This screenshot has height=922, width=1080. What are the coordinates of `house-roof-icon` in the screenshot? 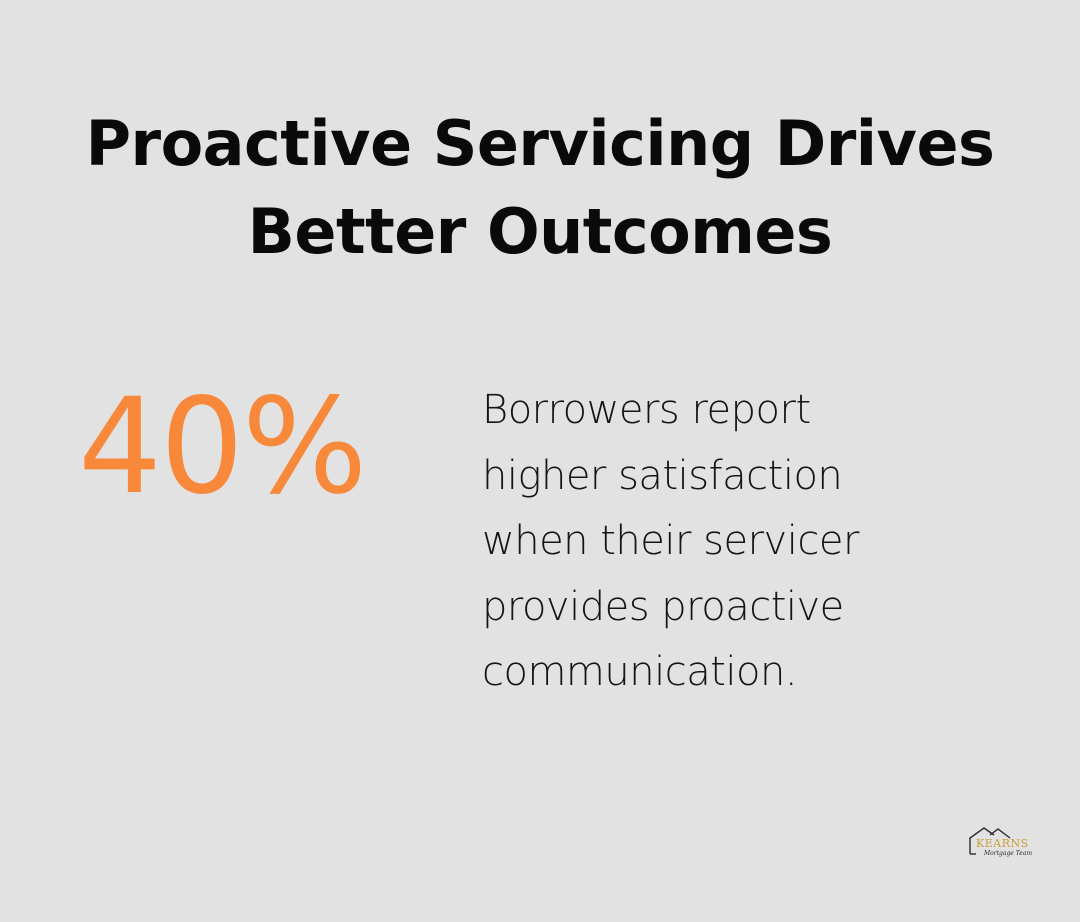 It's located at (990, 841).